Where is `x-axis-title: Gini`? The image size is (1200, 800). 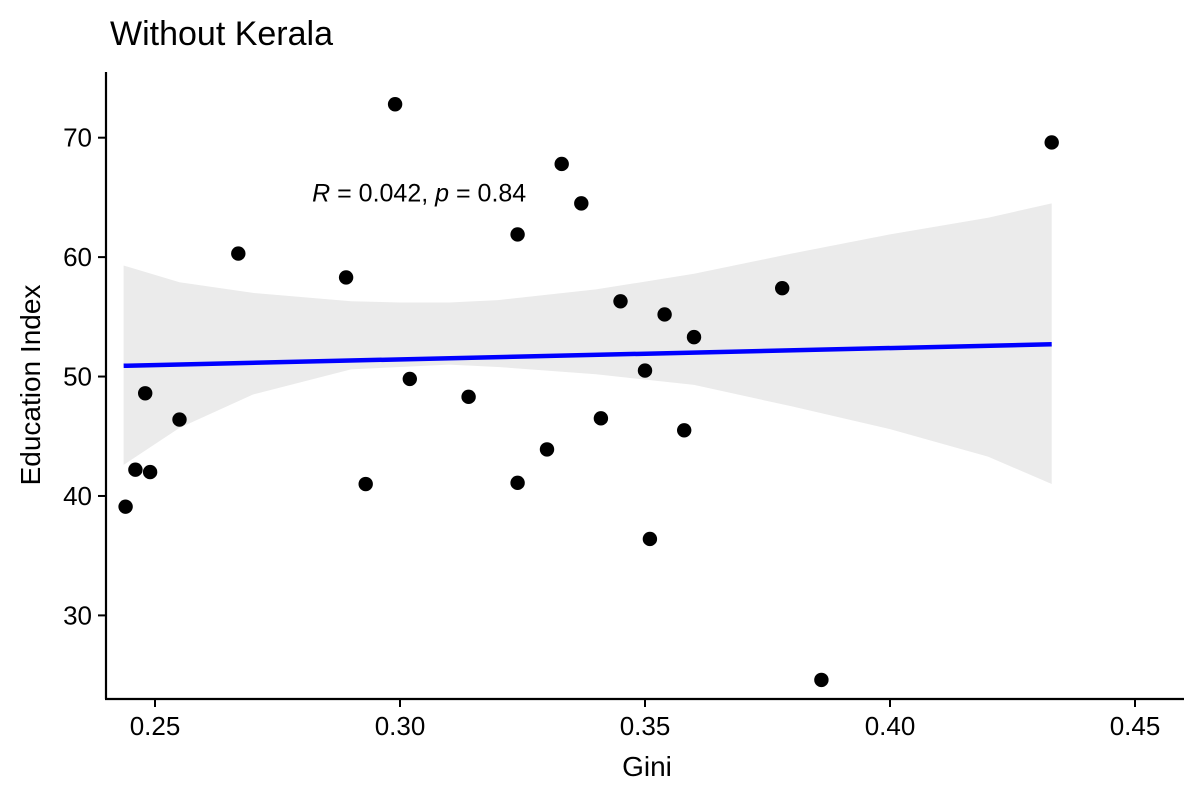
x-axis-title: Gini is located at coordinates (647, 766).